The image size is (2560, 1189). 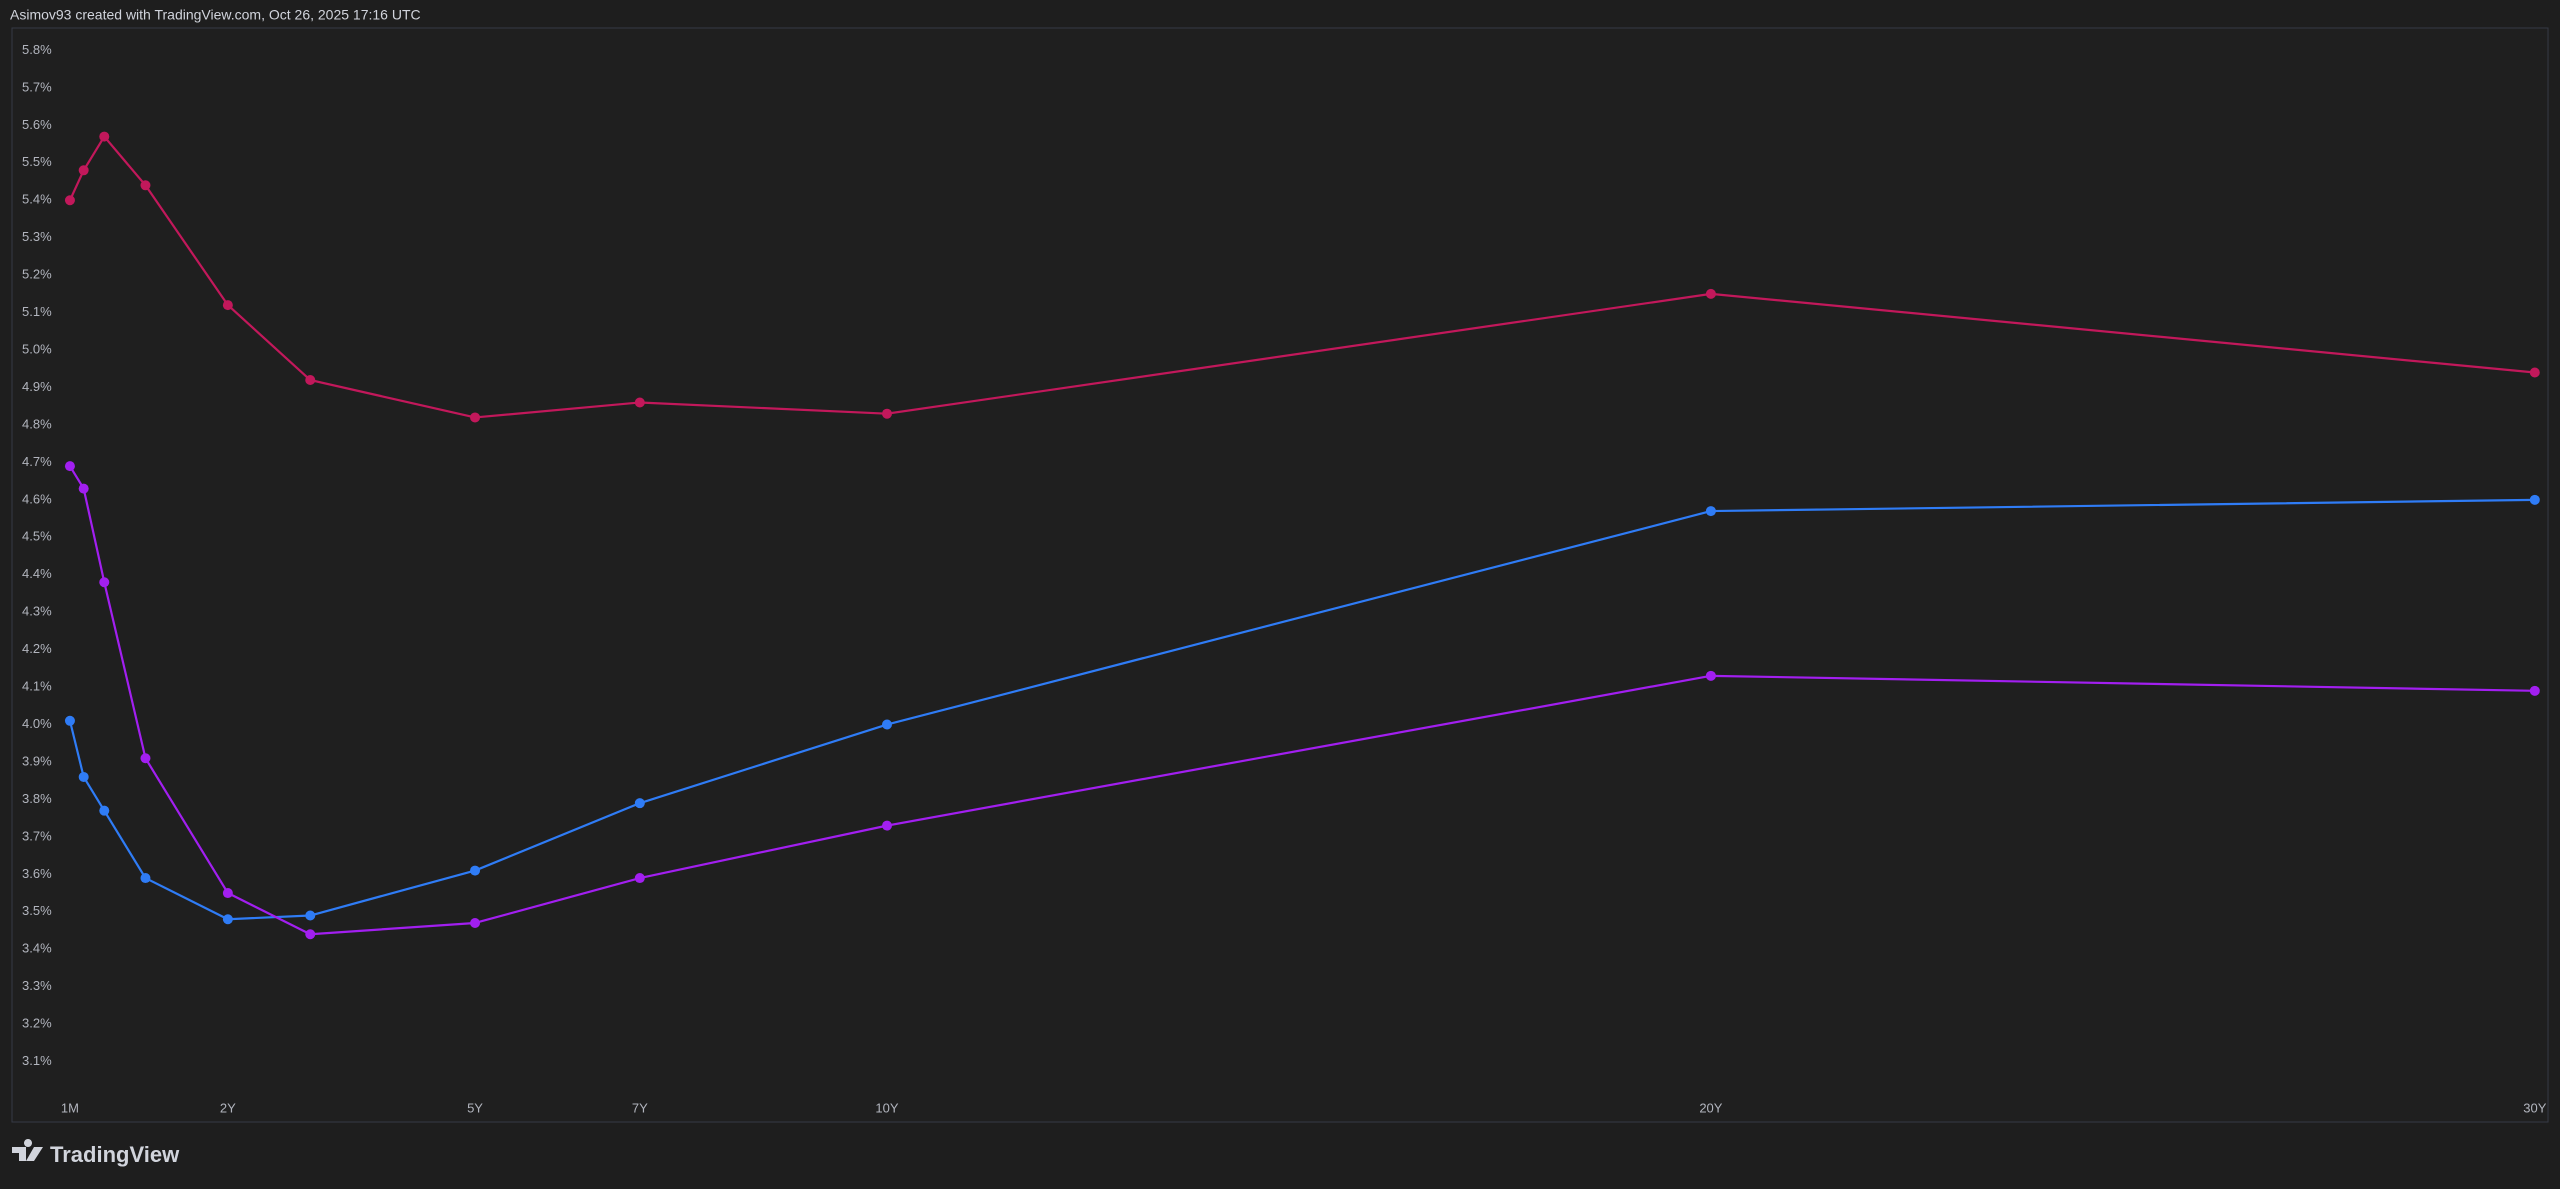 What do you see at coordinates (37, 423) in the screenshot?
I see `y-tick-label: 4.8%` at bounding box center [37, 423].